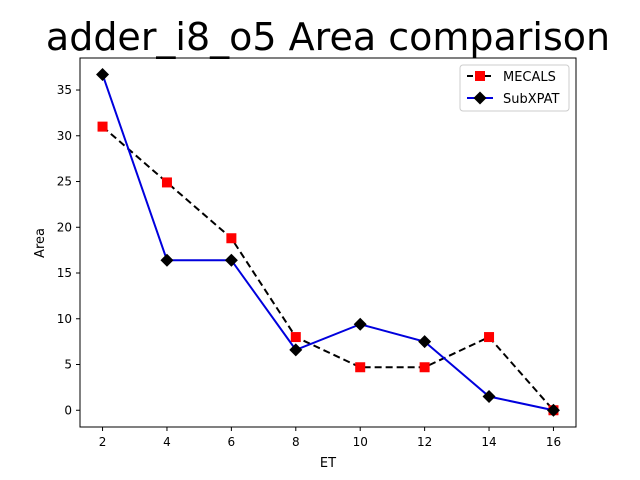 The image size is (640, 480). Describe the element at coordinates (103, 442) in the screenshot. I see `x-tick-label: 2` at that location.